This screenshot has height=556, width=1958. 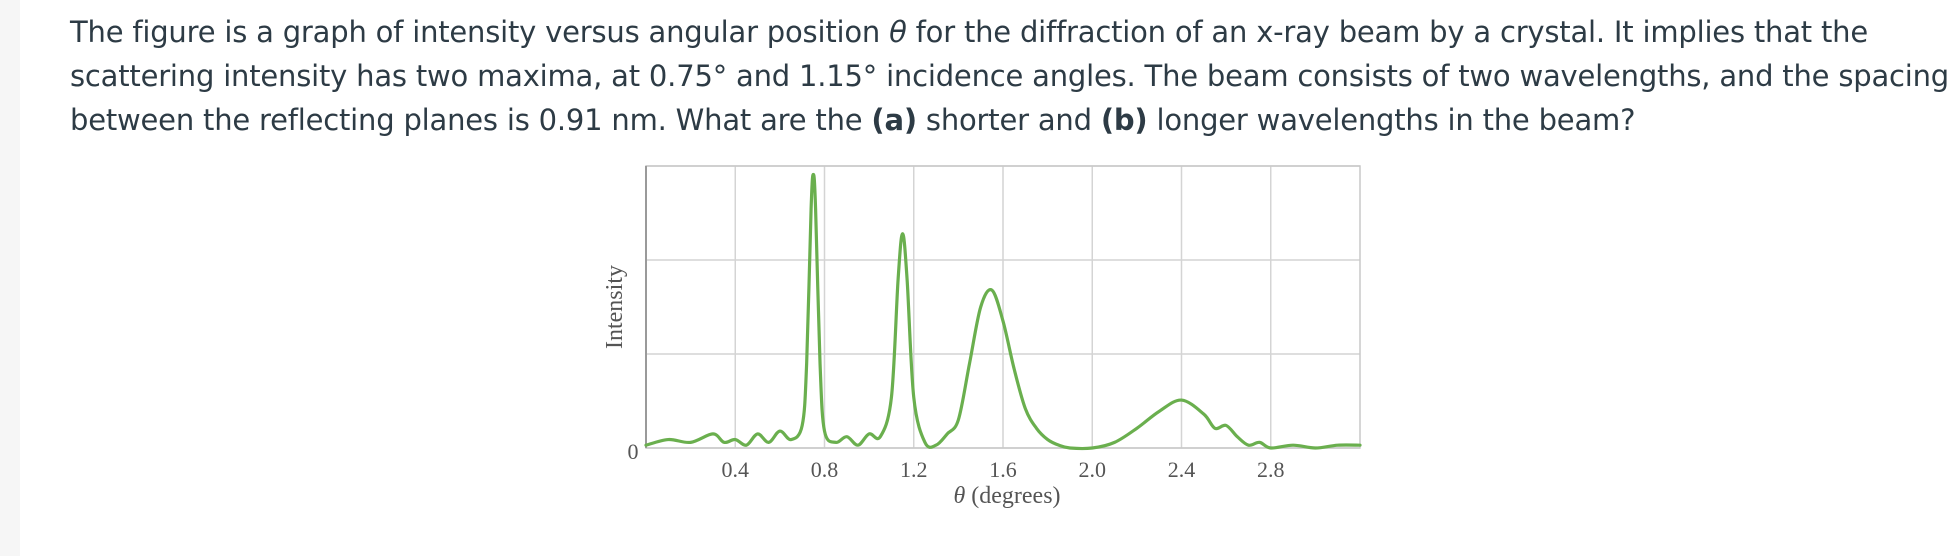 I want to click on y-zero-label: 0, so click(x=633, y=451).